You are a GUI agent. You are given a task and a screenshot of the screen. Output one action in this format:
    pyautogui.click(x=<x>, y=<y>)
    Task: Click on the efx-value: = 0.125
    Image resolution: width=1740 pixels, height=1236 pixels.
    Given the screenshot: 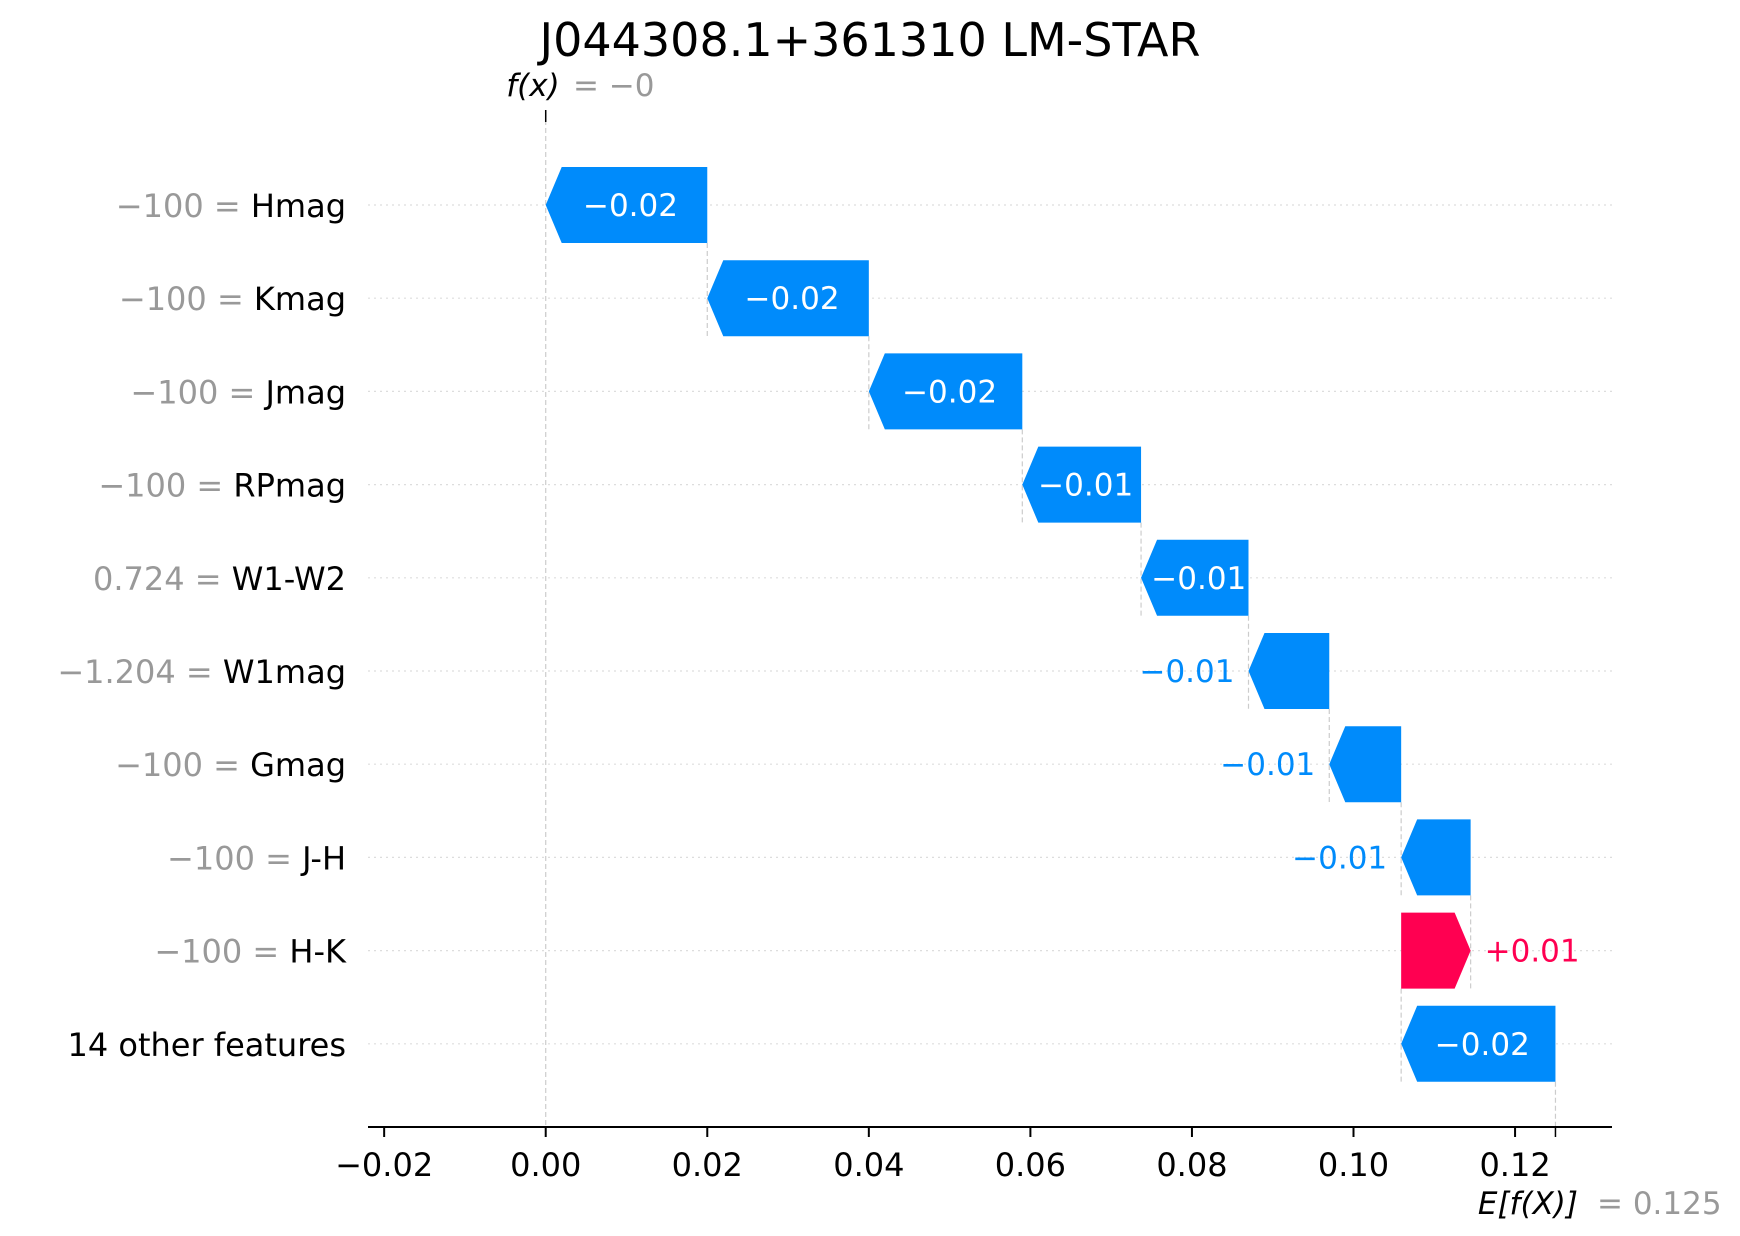 What is the action you would take?
    pyautogui.click(x=1659, y=1204)
    